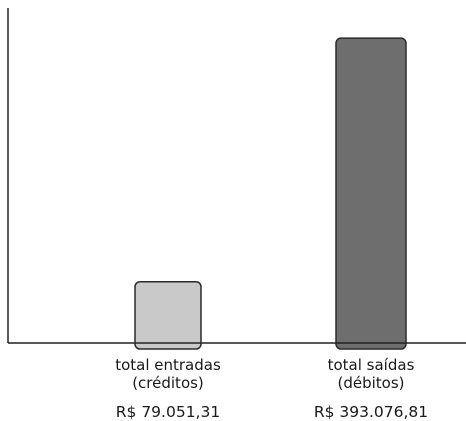 This screenshot has width=466, height=421. I want to click on bar-saidas, so click(371, 193).